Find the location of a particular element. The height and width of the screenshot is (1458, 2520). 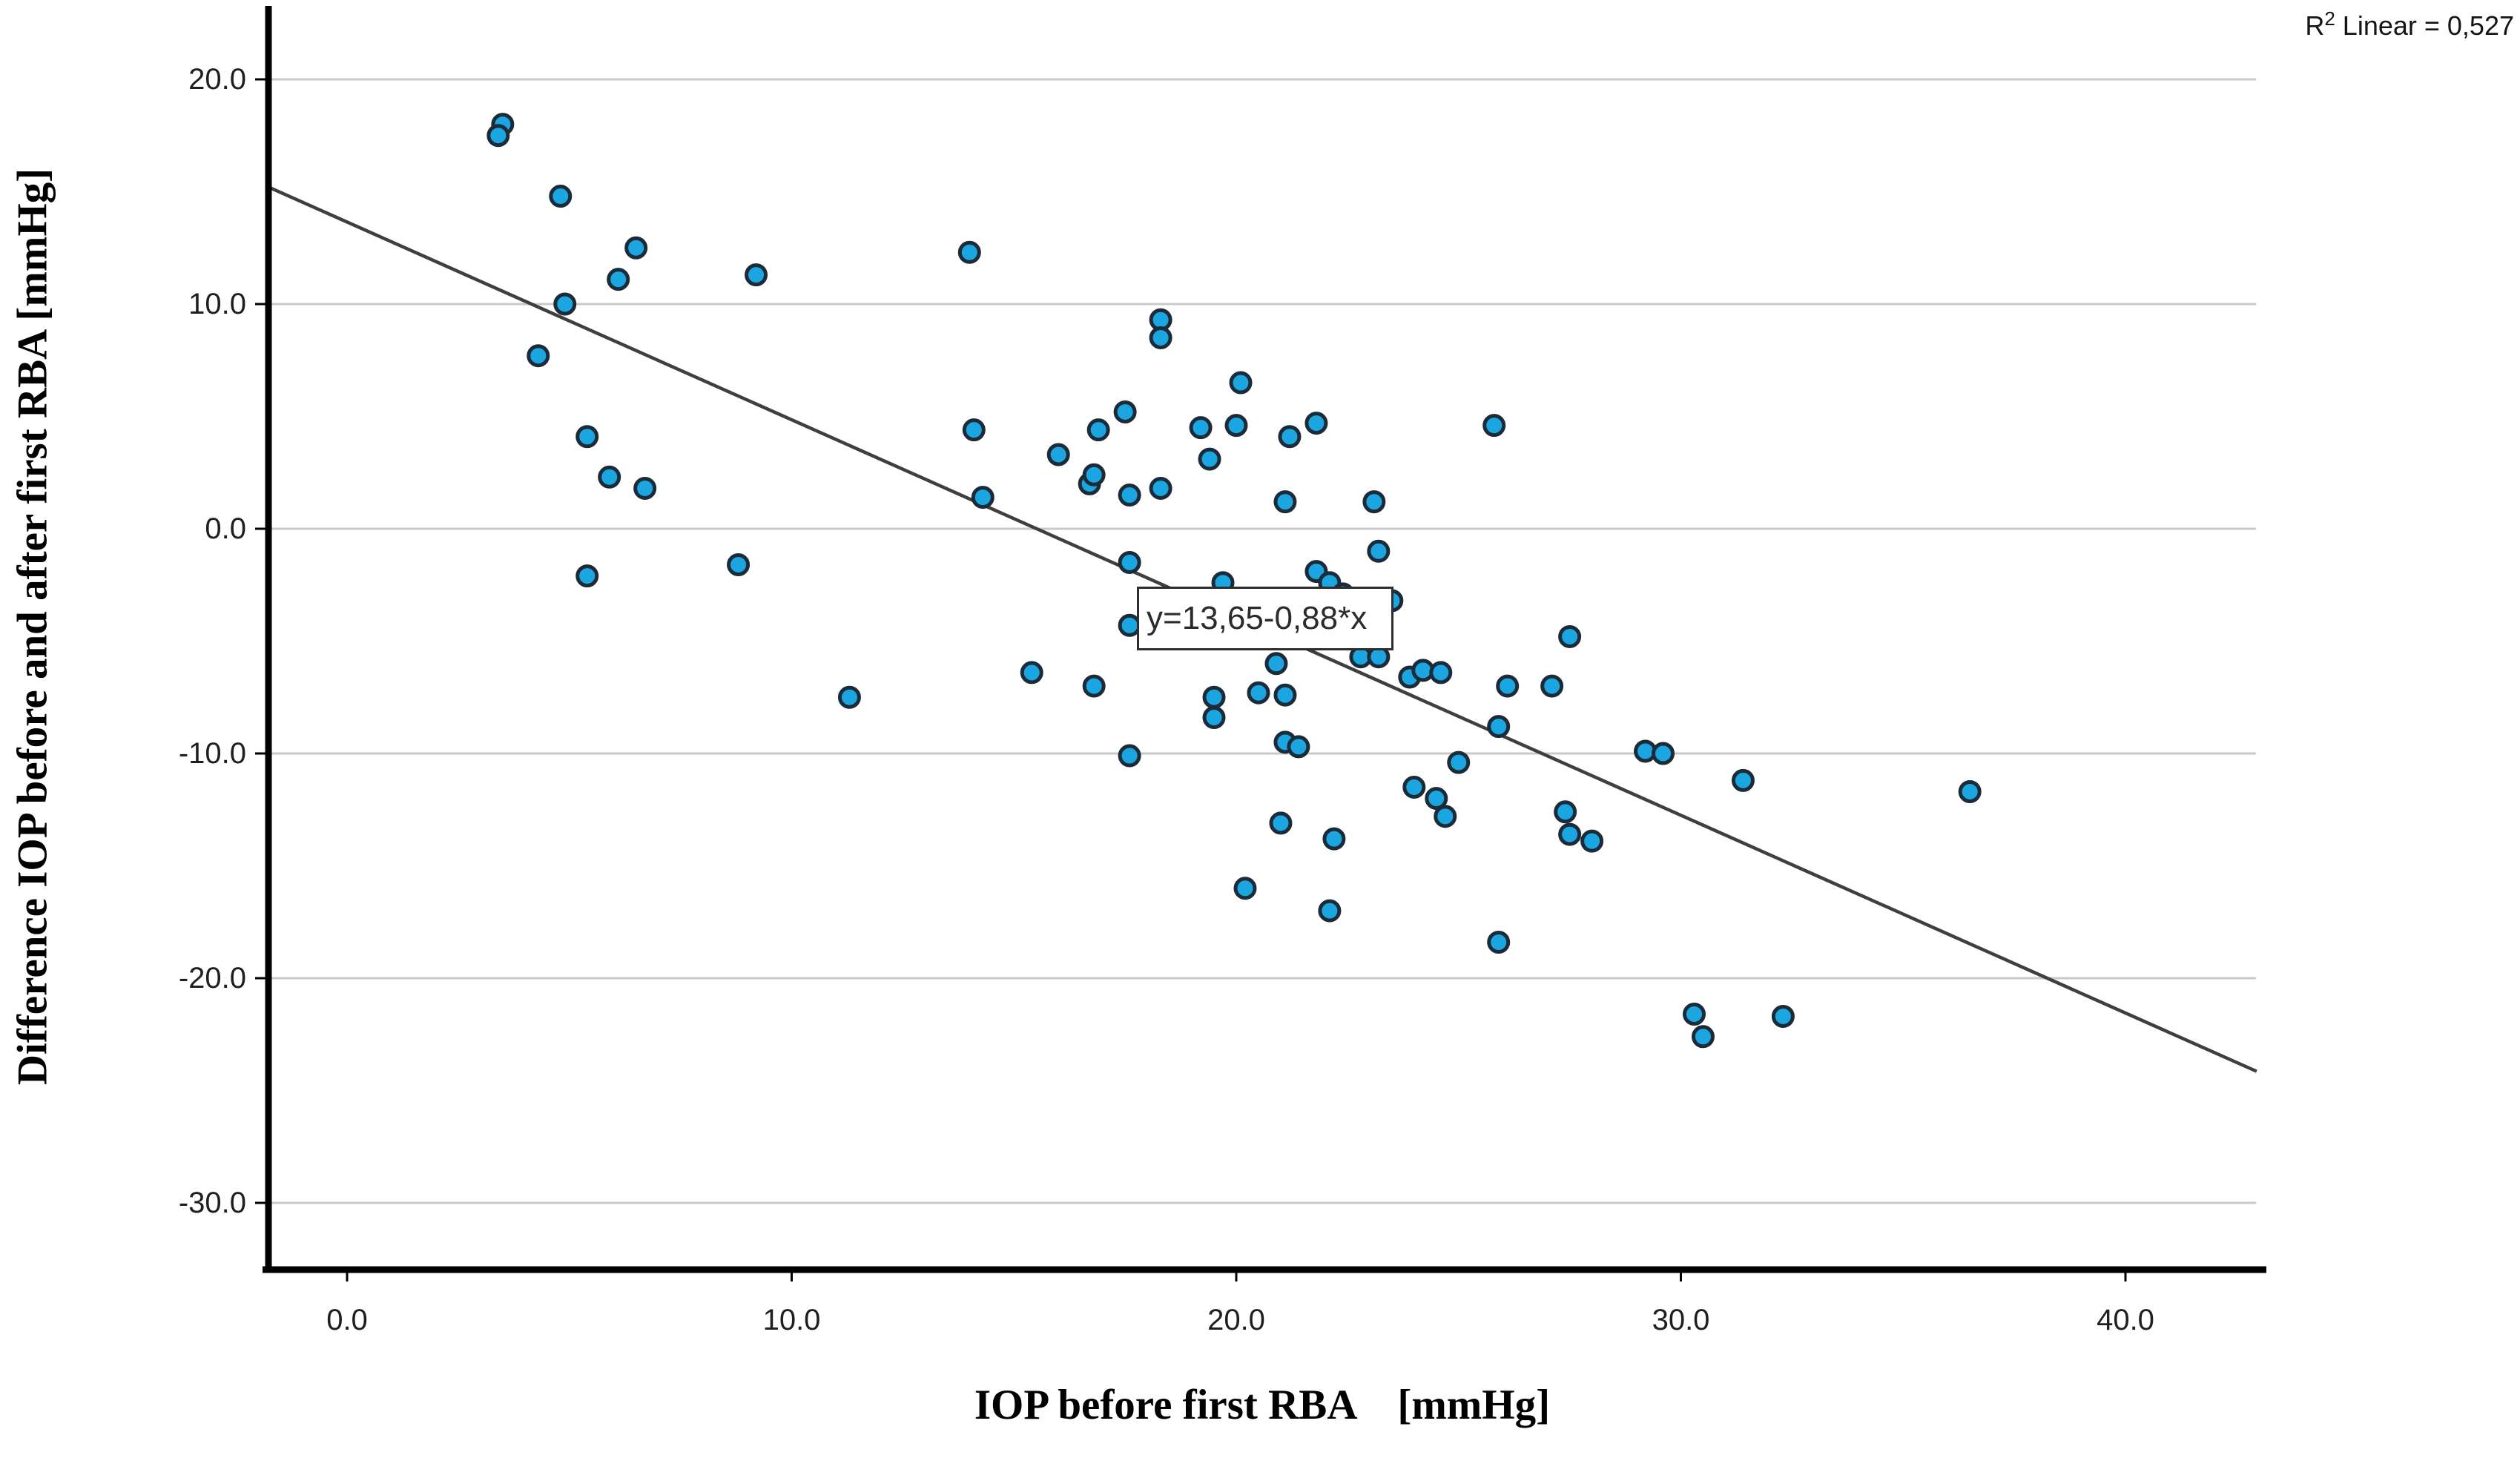

r-squared-value: Linear = 0,527 is located at coordinates (2425, 25).